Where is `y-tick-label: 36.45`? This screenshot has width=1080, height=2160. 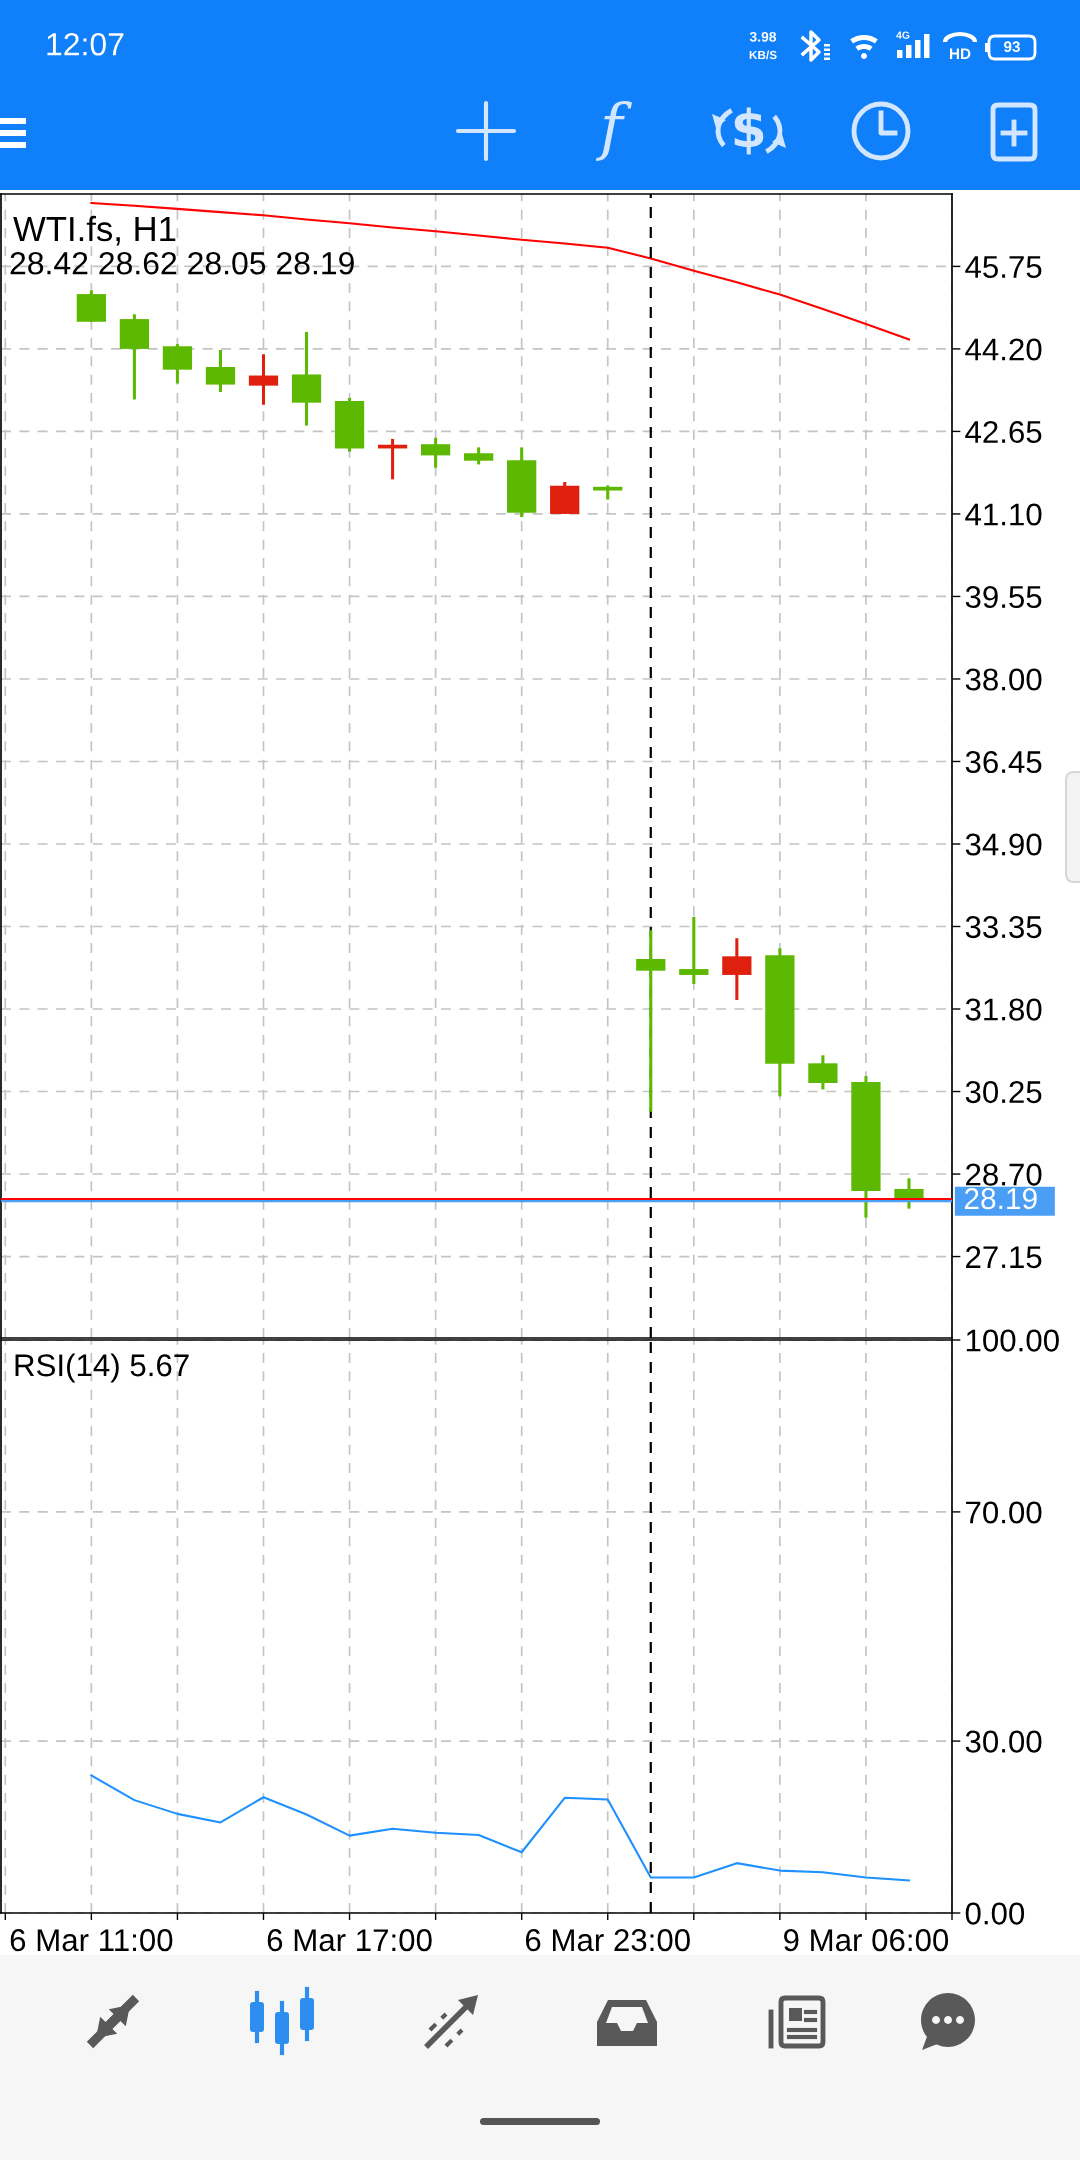
y-tick-label: 36.45 is located at coordinates (1003, 762).